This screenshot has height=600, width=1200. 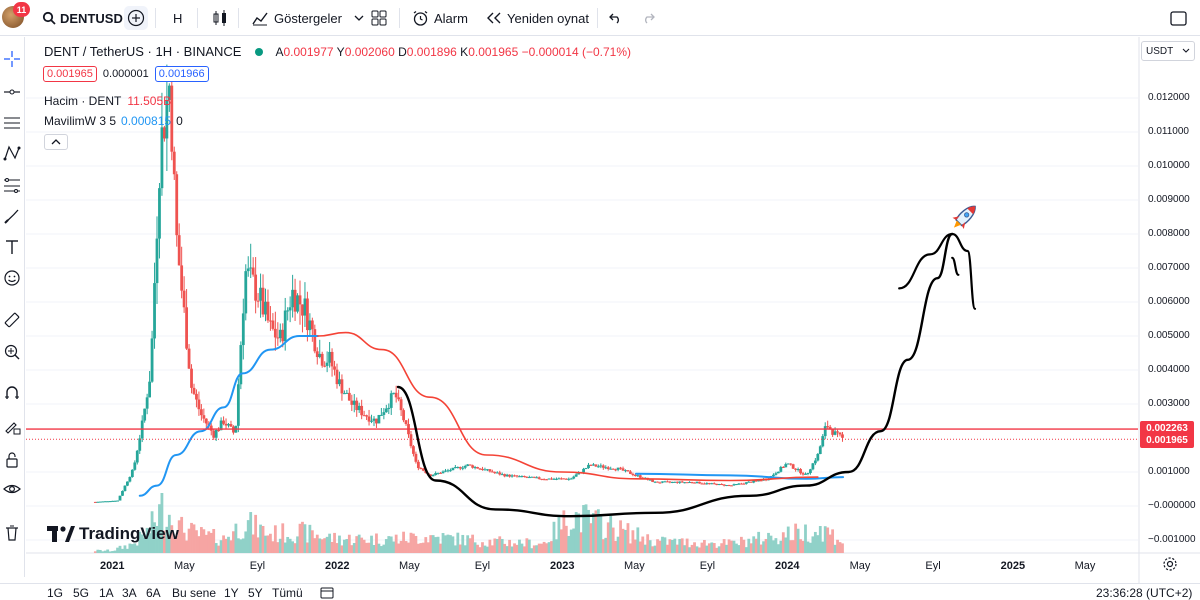 What do you see at coordinates (143, 51) in the screenshot?
I see `legend-title: DENT / TetherUS · 1H · BINANCE` at bounding box center [143, 51].